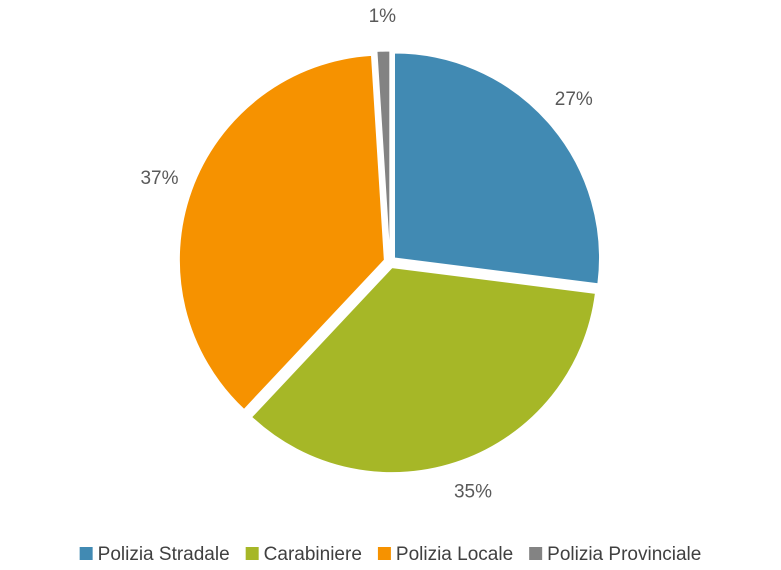 This screenshot has width=781, height=570. What do you see at coordinates (624, 554) in the screenshot?
I see `legend-label: Polizia Provinciale` at bounding box center [624, 554].